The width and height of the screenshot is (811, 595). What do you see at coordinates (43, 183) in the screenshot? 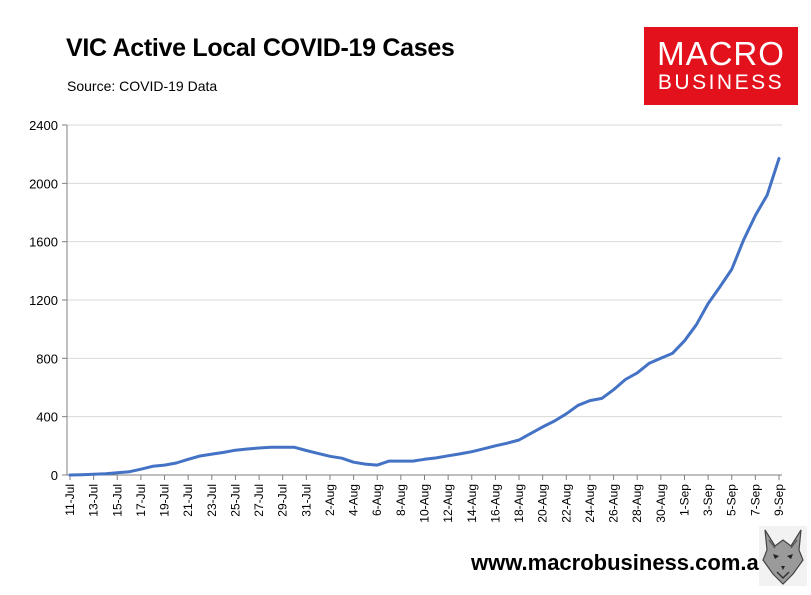
I see `y-tick-label: 2000` at bounding box center [43, 183].